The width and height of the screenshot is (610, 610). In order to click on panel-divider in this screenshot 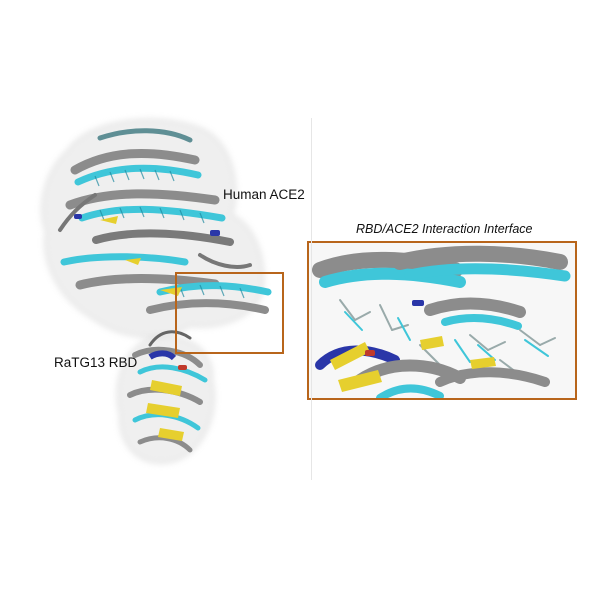, I will do `click(311, 299)`.